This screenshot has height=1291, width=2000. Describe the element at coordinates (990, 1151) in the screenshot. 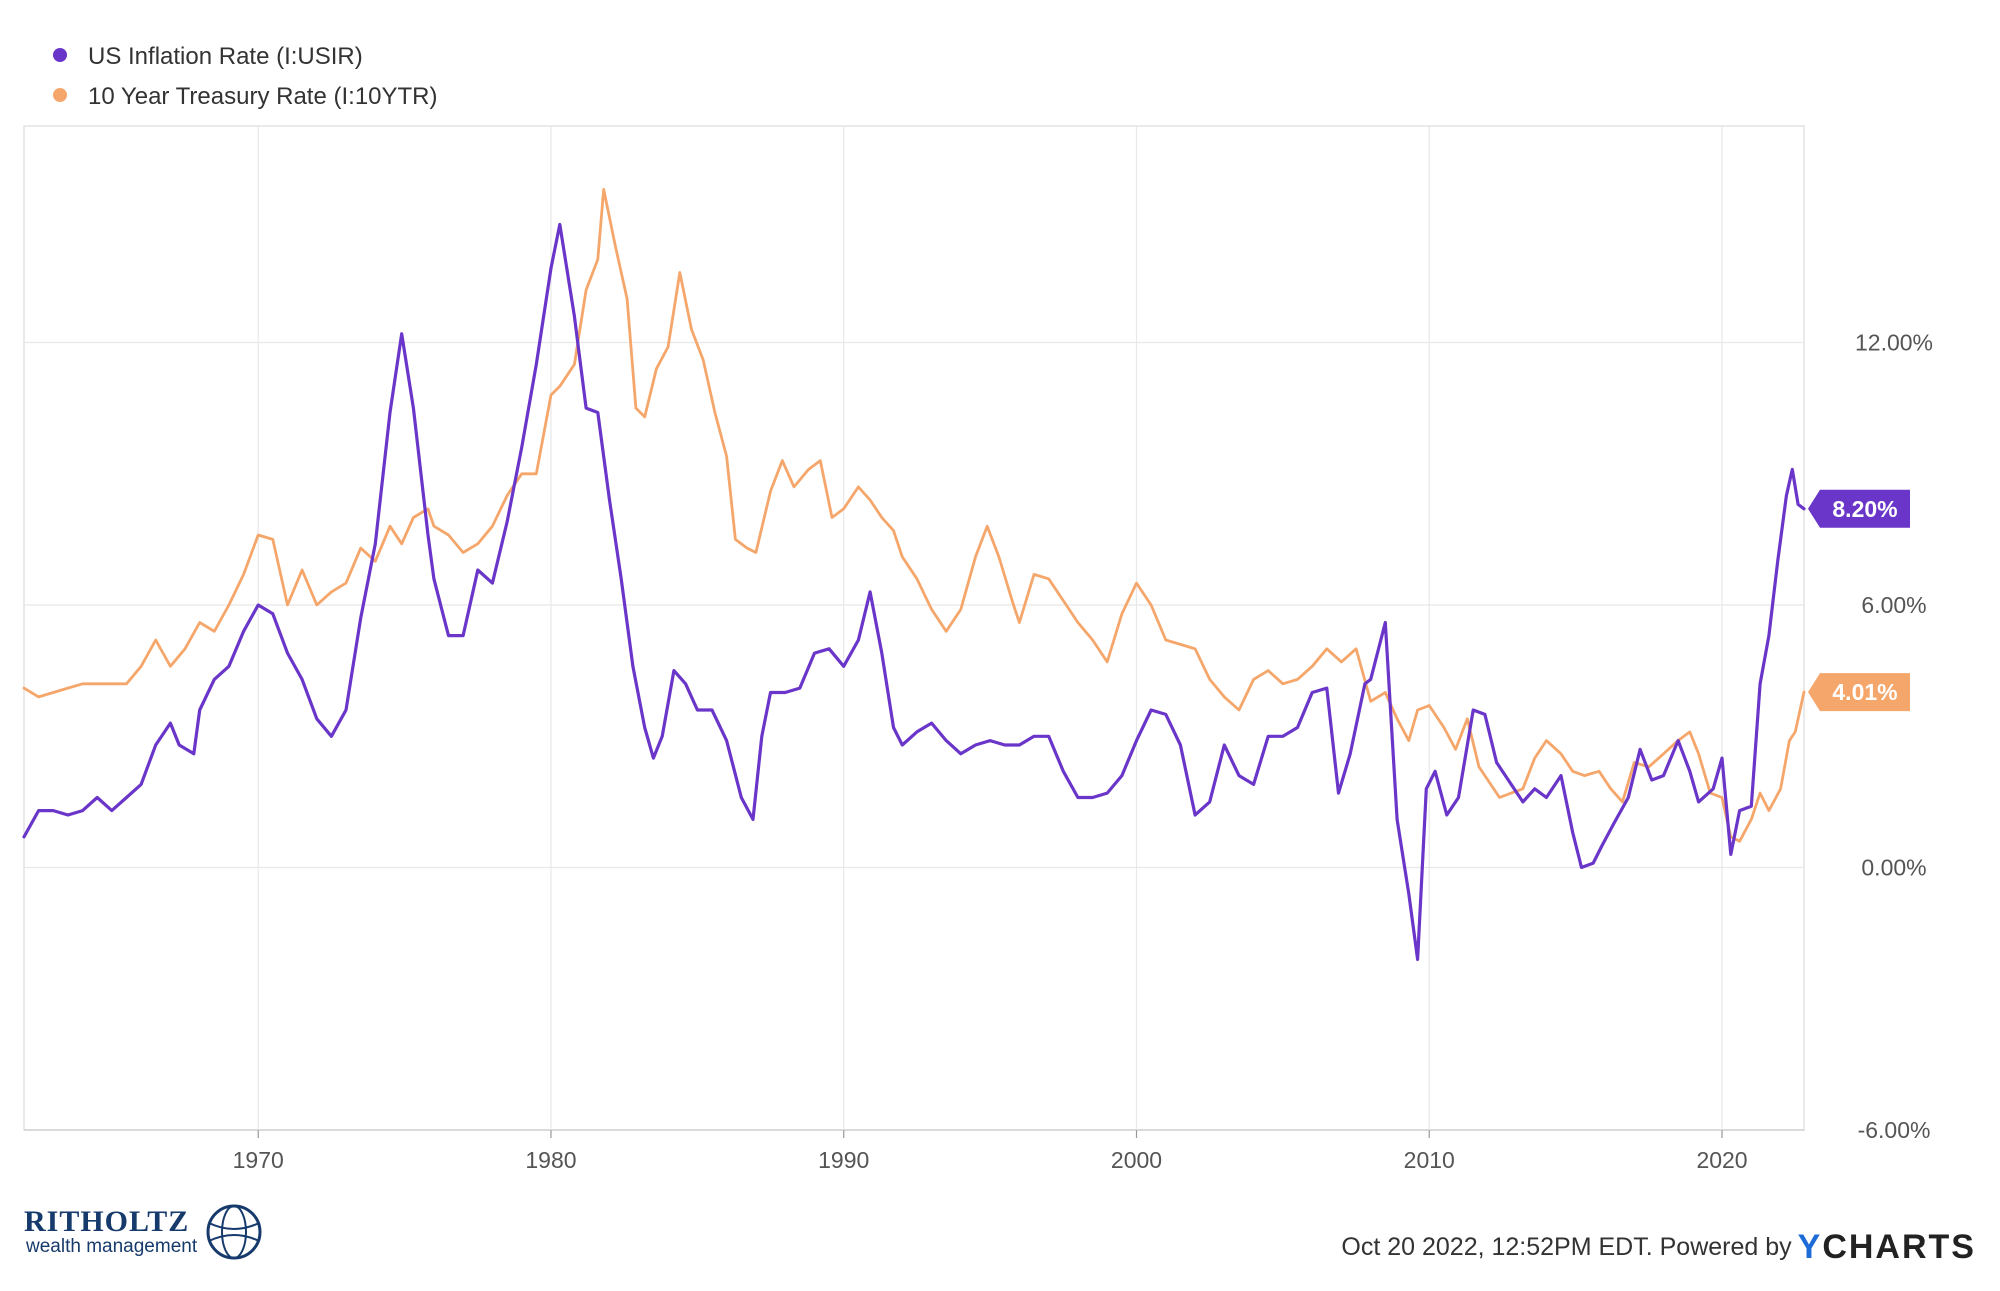

I see `x-axis-ticks: 1970 1980 1990 2000 2010 2020` at that location.